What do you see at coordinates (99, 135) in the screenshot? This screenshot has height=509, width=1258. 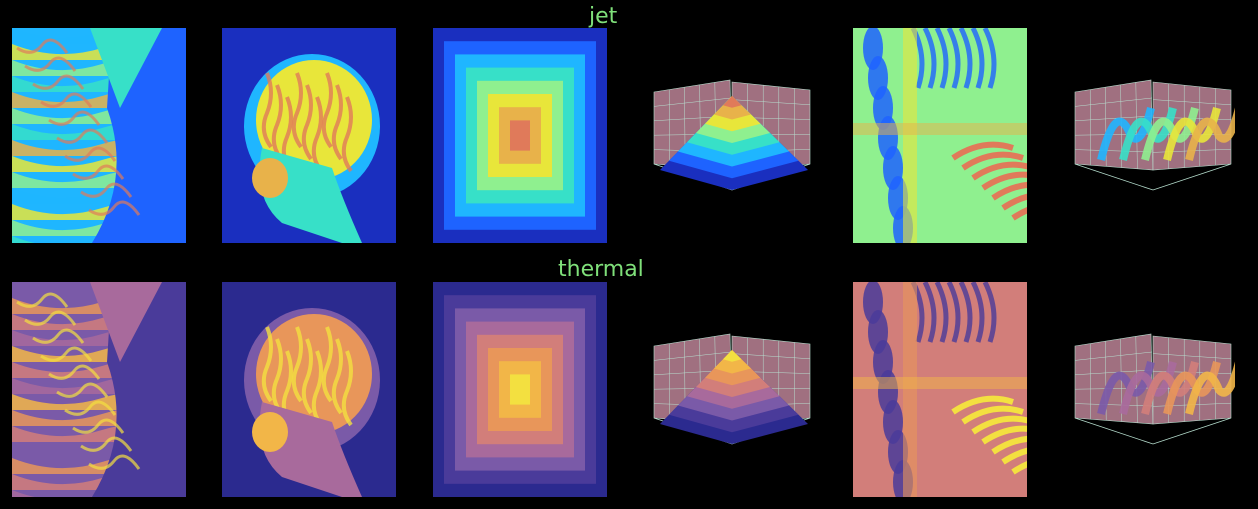 I see `jet-terrain-image` at bounding box center [99, 135].